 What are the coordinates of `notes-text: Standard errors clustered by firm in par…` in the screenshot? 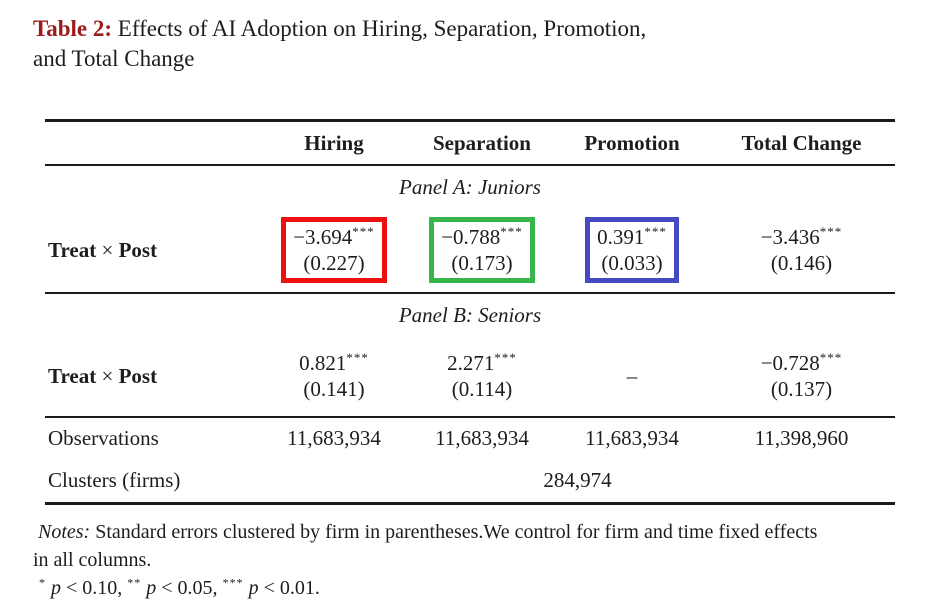 It's located at (425, 546).